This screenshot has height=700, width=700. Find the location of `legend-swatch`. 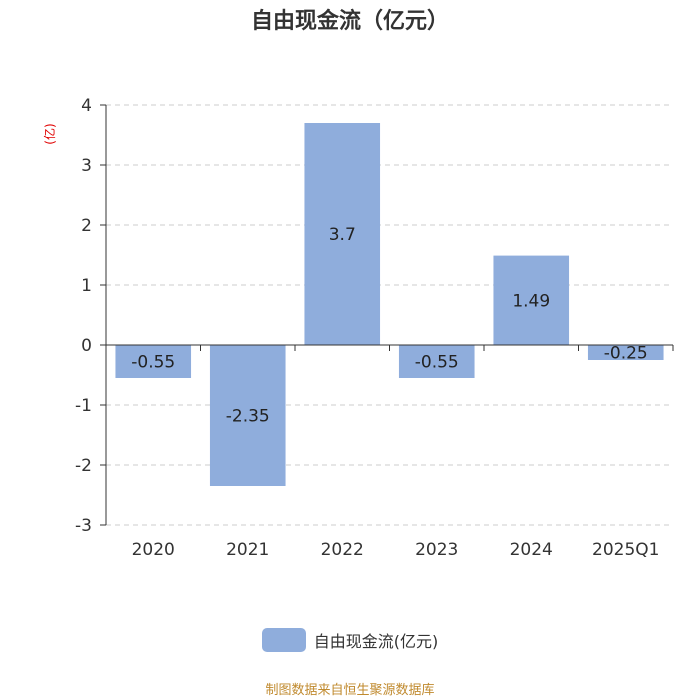

legend-swatch is located at coordinates (283, 640).